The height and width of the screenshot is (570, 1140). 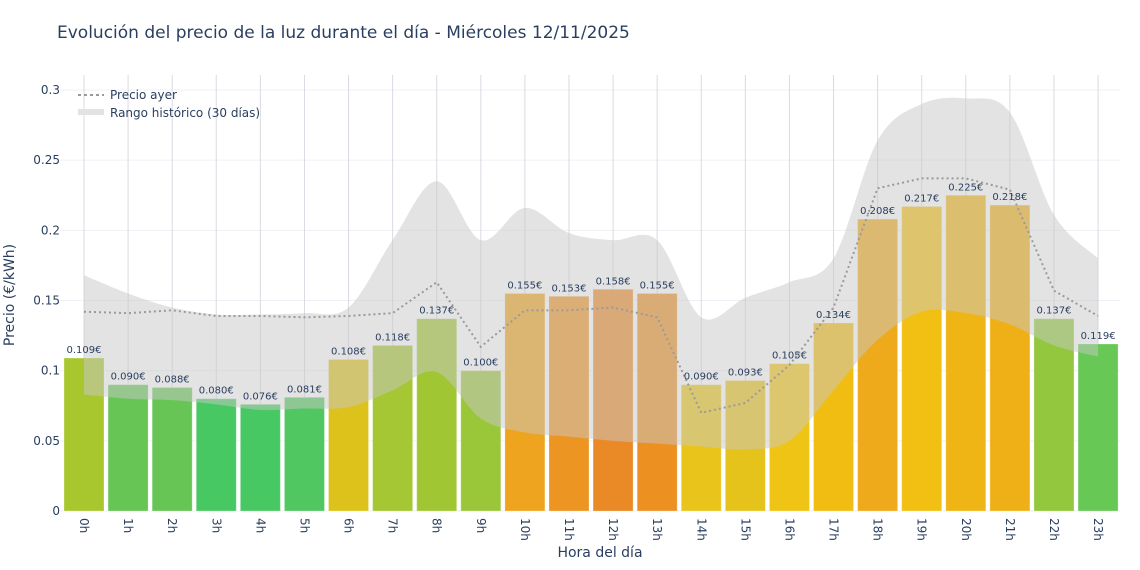 I want to click on x-tick-label: 19h, so click(x=922, y=529).